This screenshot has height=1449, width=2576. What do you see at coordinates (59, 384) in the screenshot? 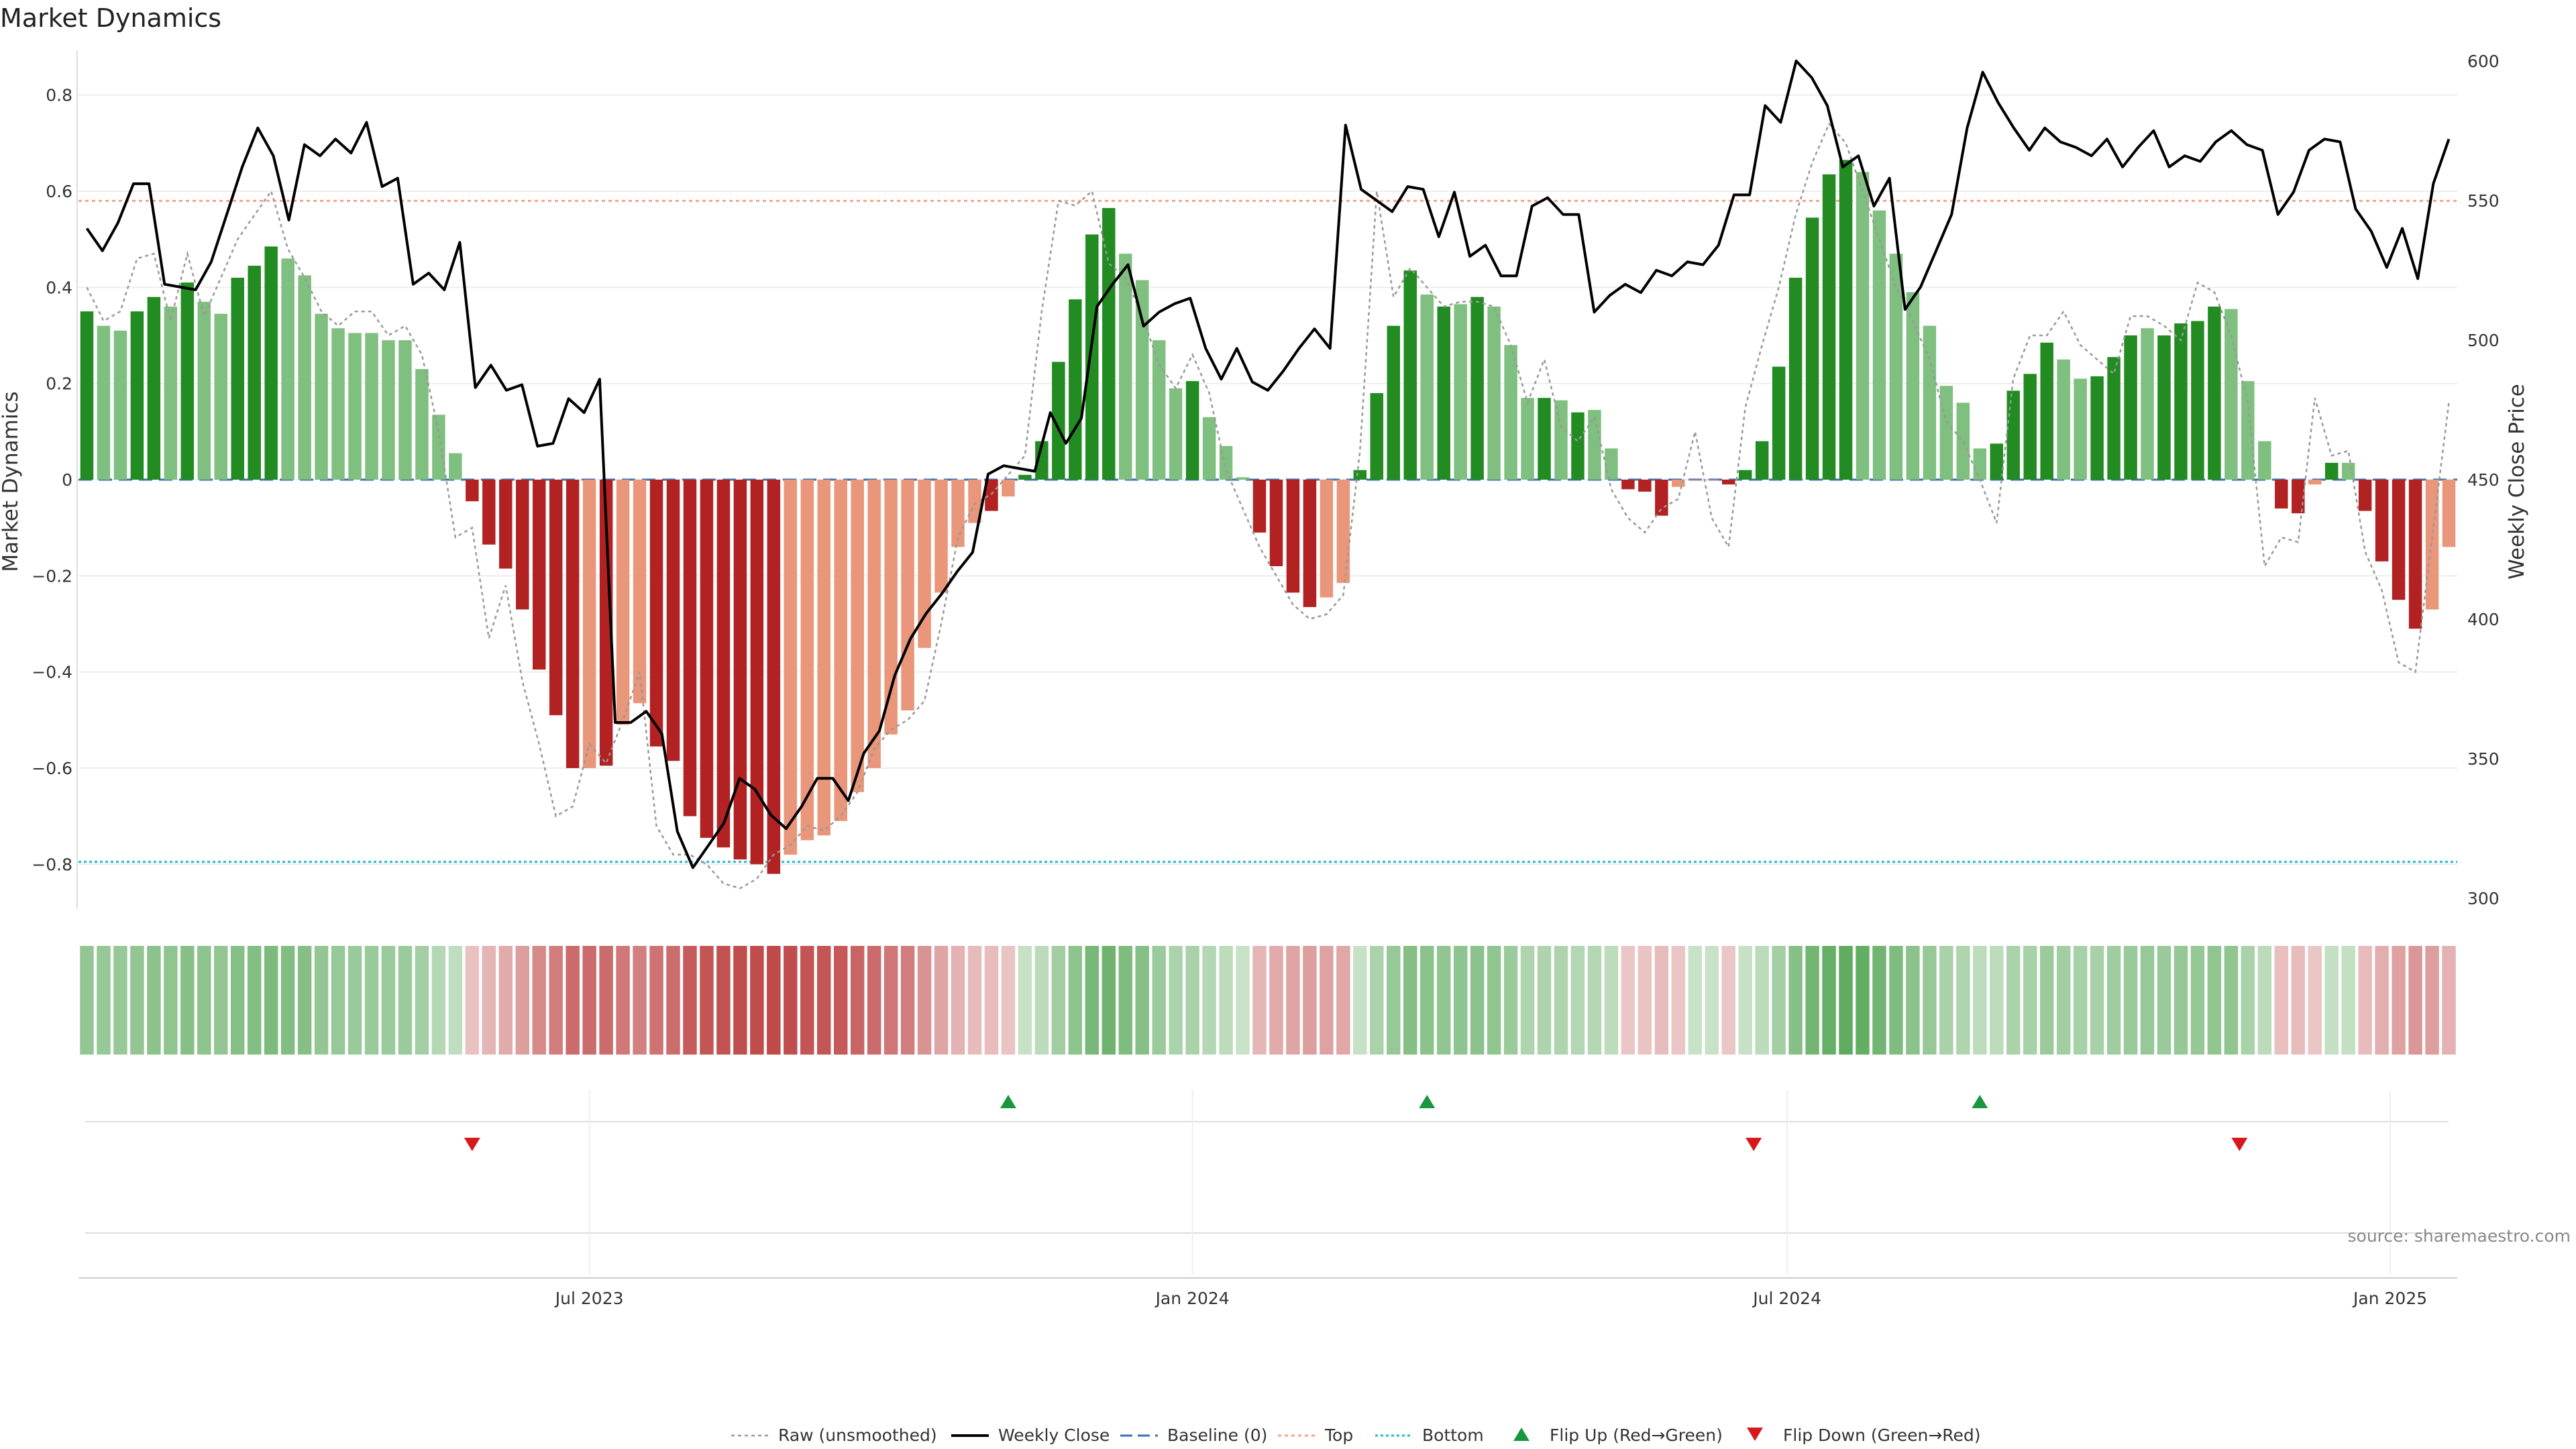
I see `y-tick-left: 0.2` at bounding box center [59, 384].